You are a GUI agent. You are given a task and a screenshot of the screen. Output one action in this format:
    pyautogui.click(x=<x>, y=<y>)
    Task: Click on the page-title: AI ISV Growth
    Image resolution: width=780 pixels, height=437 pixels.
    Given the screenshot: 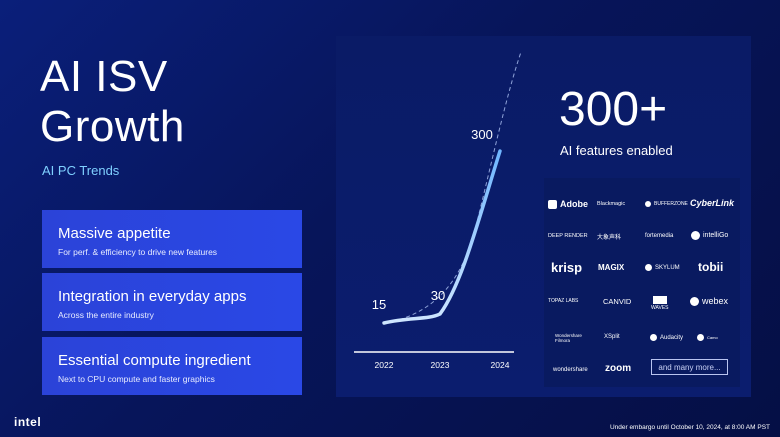 What is the action you would take?
    pyautogui.click(x=112, y=102)
    